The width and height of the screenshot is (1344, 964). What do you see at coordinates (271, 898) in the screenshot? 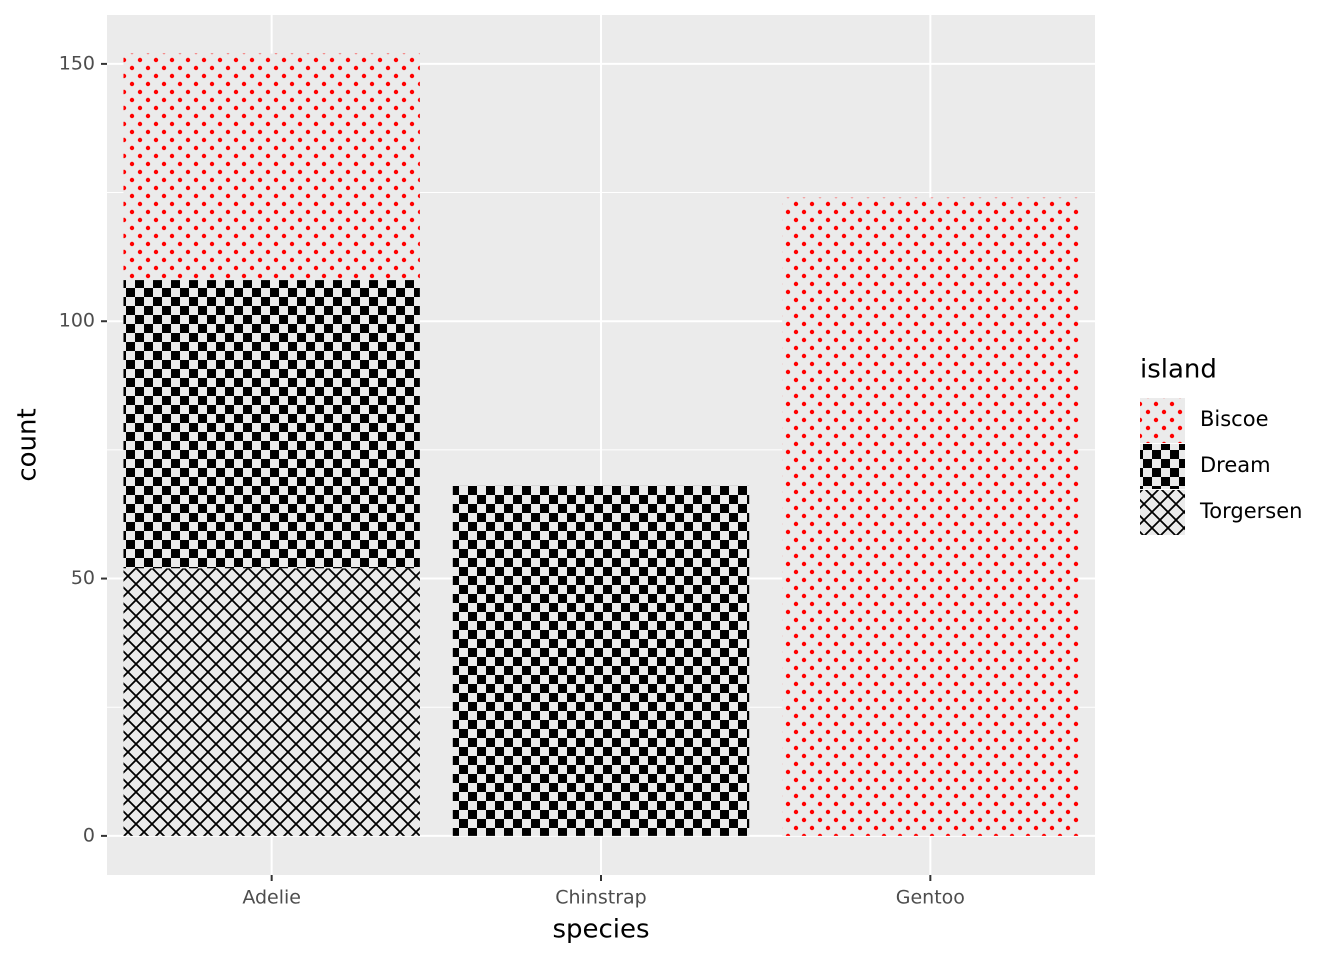
I see `x-tick-label: Adelie` at bounding box center [271, 898].